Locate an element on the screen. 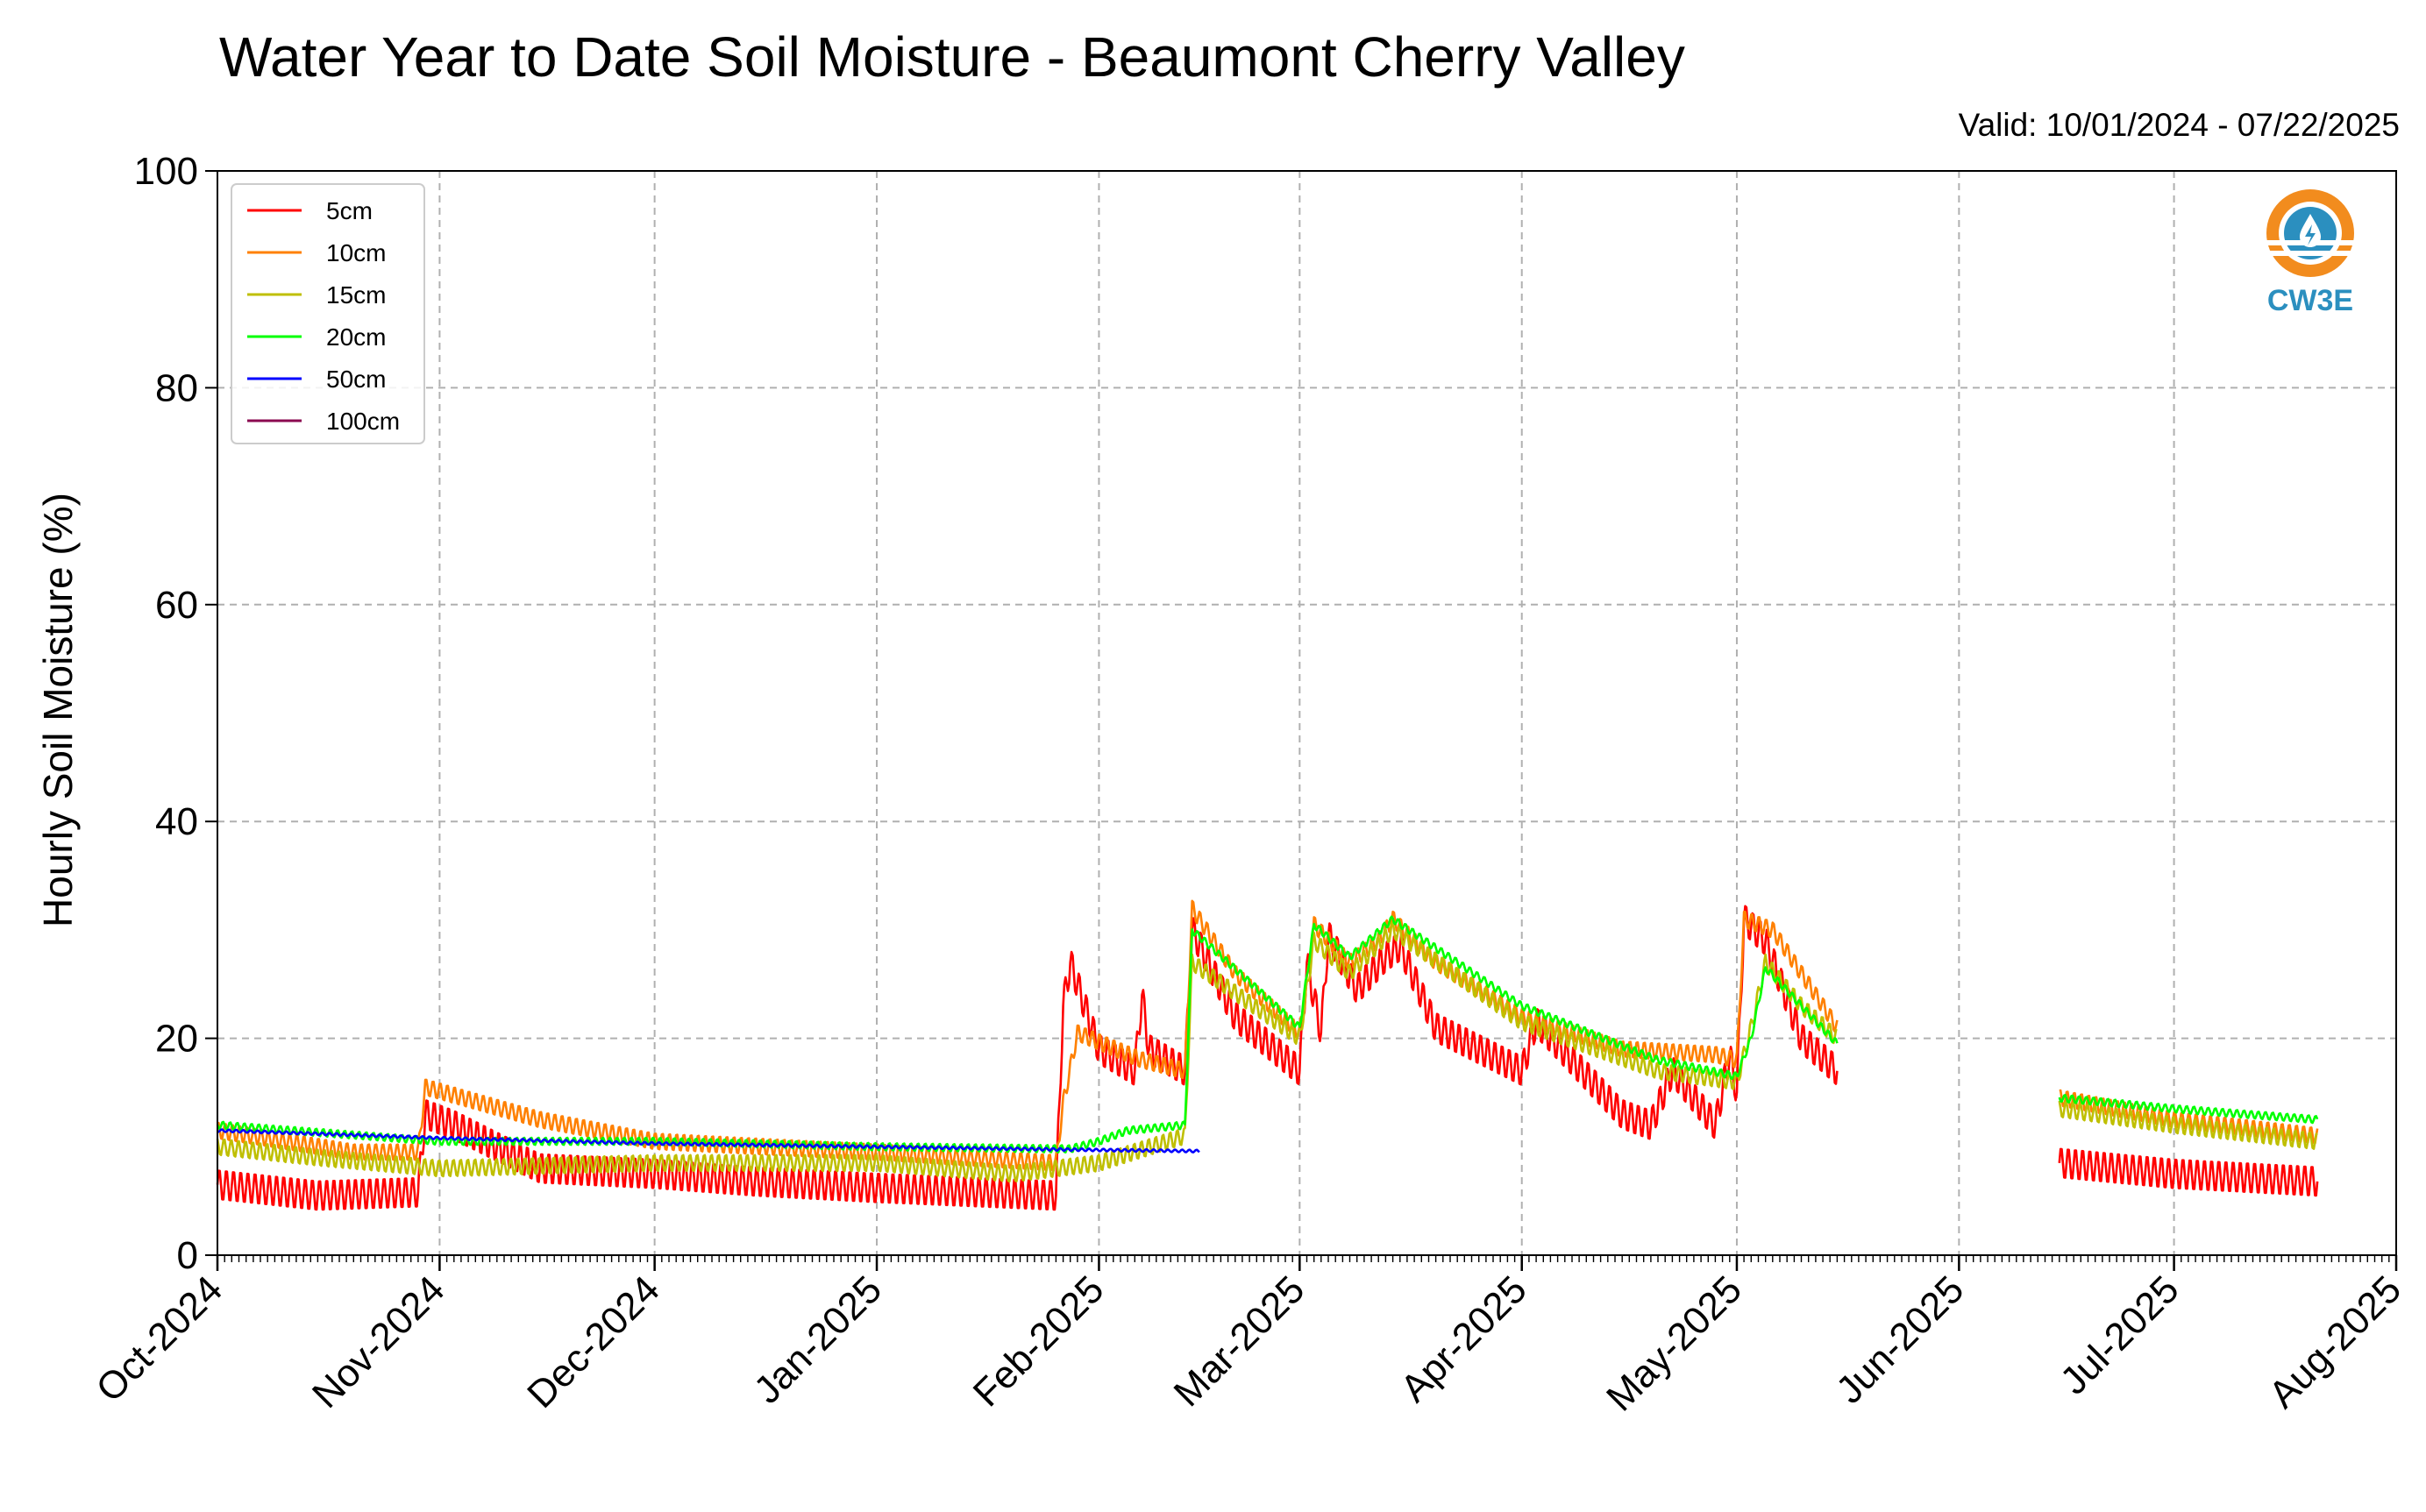 This screenshot has height=1512, width=2426. cw3e-logo: CW3E is located at coordinates (2310, 256).